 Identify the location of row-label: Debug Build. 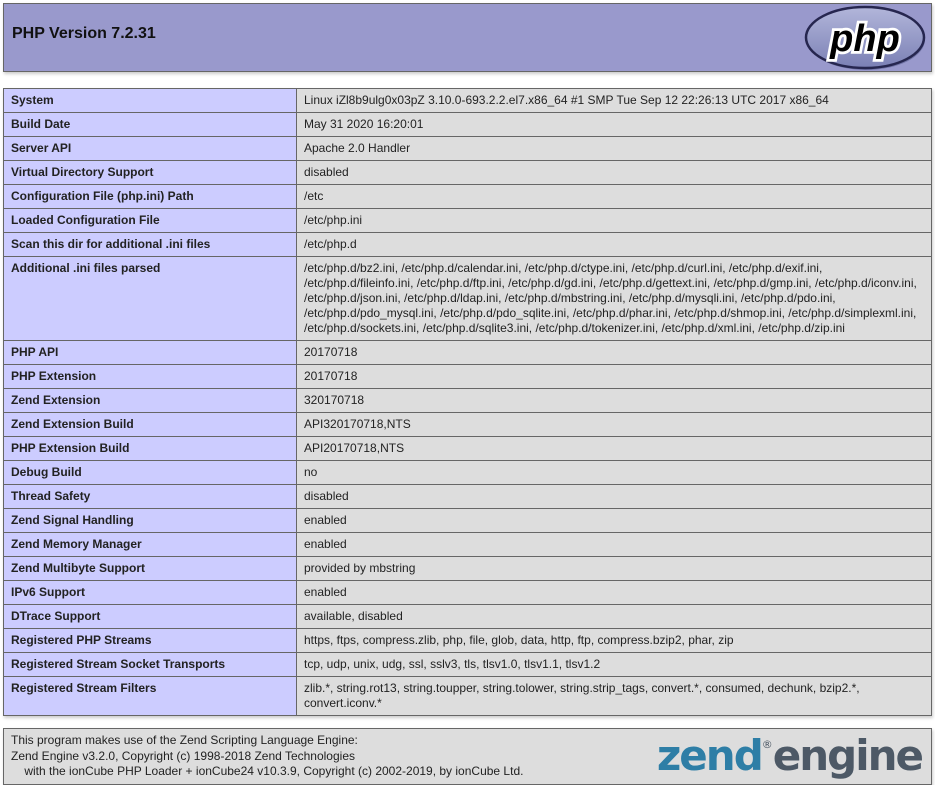
(150, 472).